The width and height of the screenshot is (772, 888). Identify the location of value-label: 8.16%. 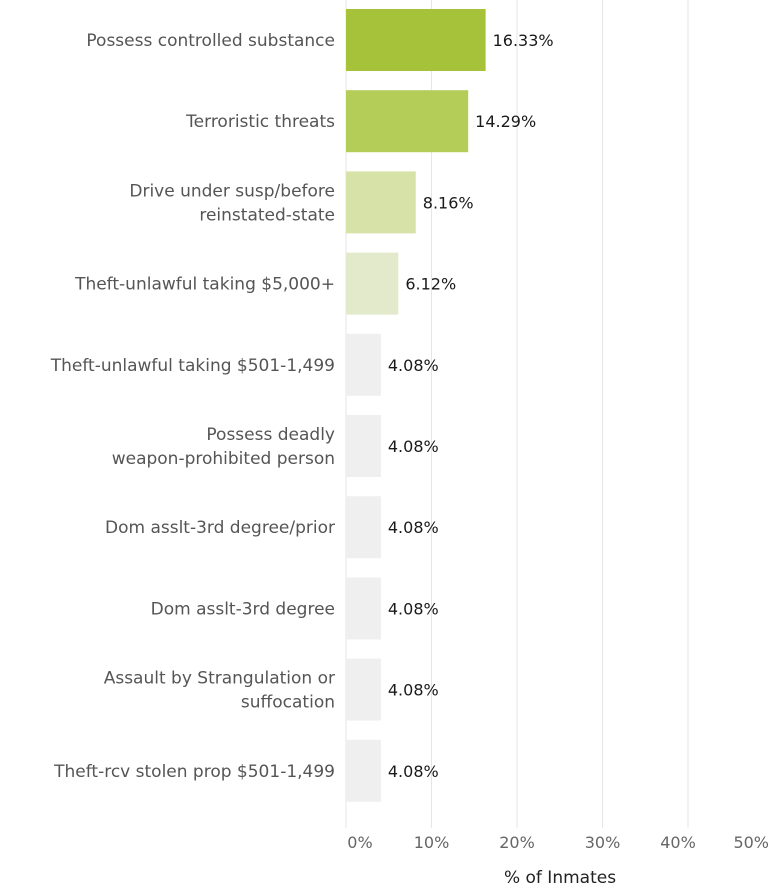
(448, 202).